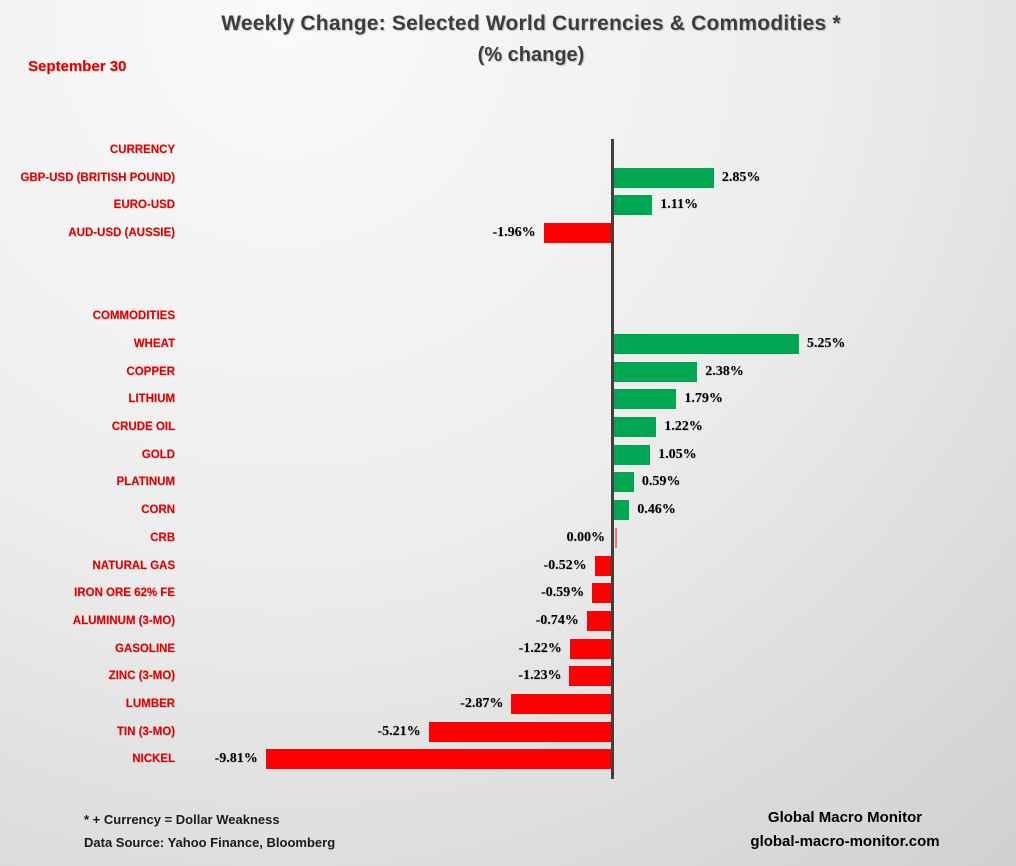 This screenshot has width=1016, height=866. What do you see at coordinates (144, 648) in the screenshot?
I see `category-label-gasoline: GASOLINE` at bounding box center [144, 648].